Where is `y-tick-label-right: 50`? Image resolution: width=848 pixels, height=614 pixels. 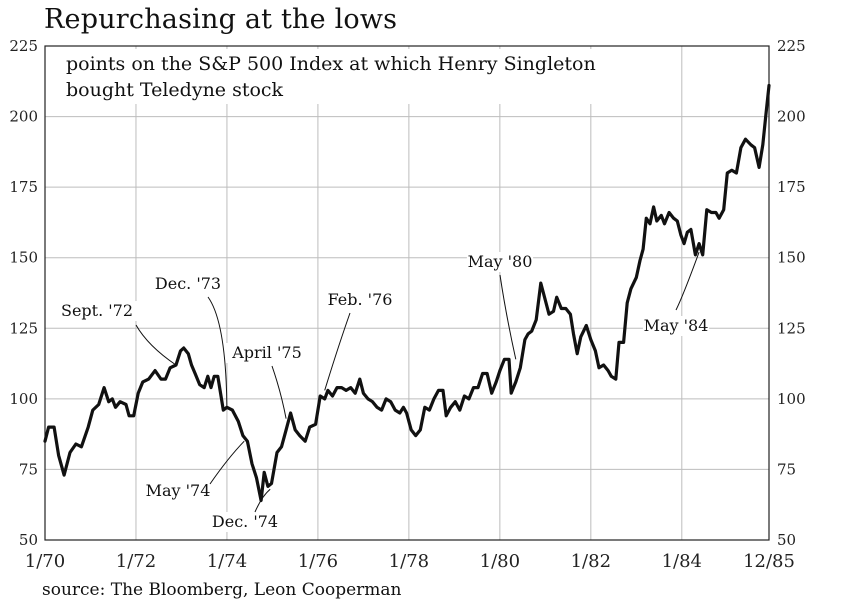 y-tick-label-right: 50 is located at coordinates (786, 540).